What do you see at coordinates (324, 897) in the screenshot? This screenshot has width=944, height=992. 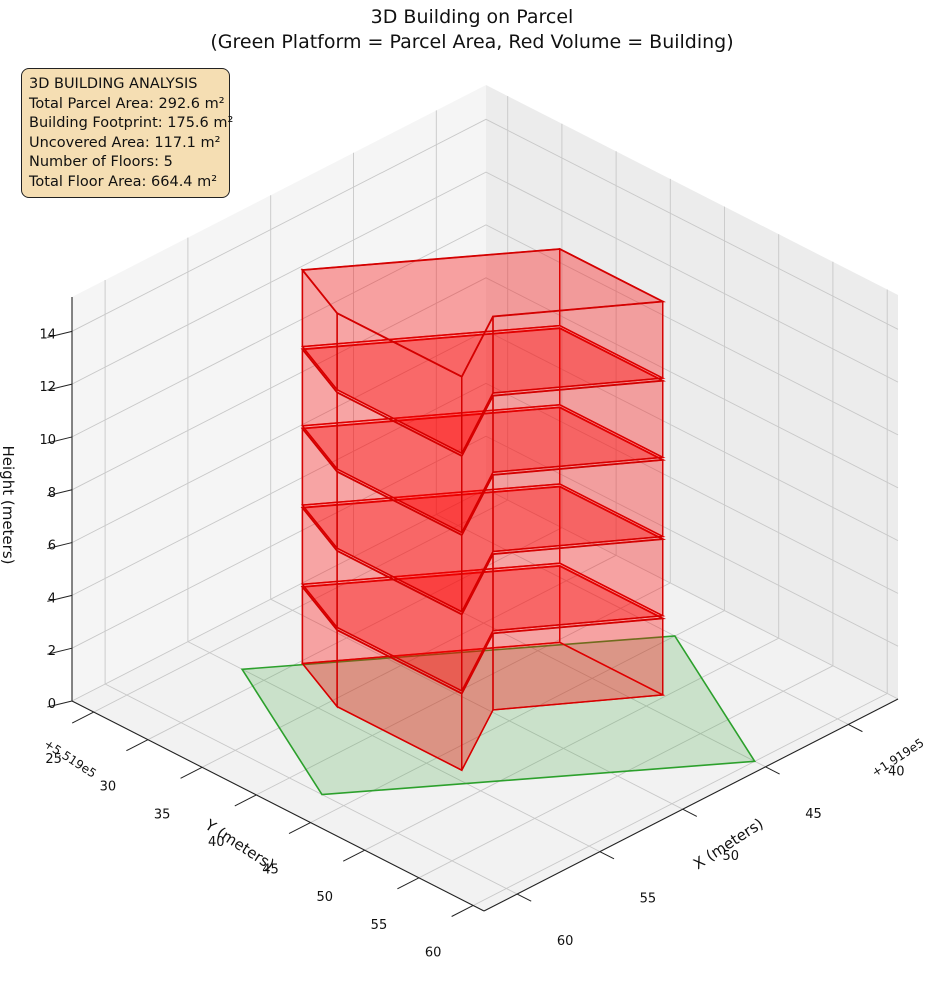 I see `y-tick-label: 50` at bounding box center [324, 897].